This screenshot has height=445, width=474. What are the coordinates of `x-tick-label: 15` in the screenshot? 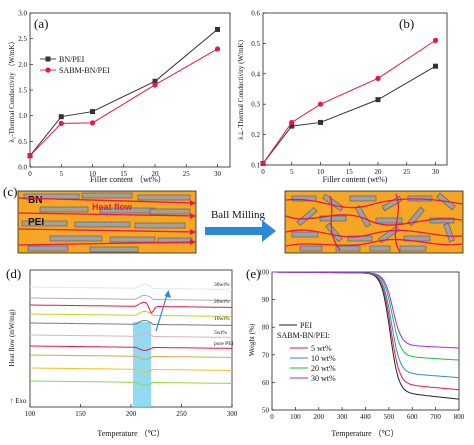 It's located at (350, 172).